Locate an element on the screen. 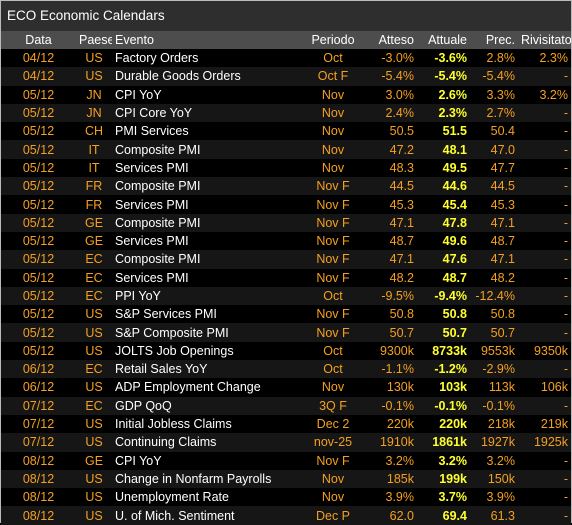  table-row: 05/12 IT Composite PMI Nov 47.2 48.1 47.0- is located at coordinates (286, 149).